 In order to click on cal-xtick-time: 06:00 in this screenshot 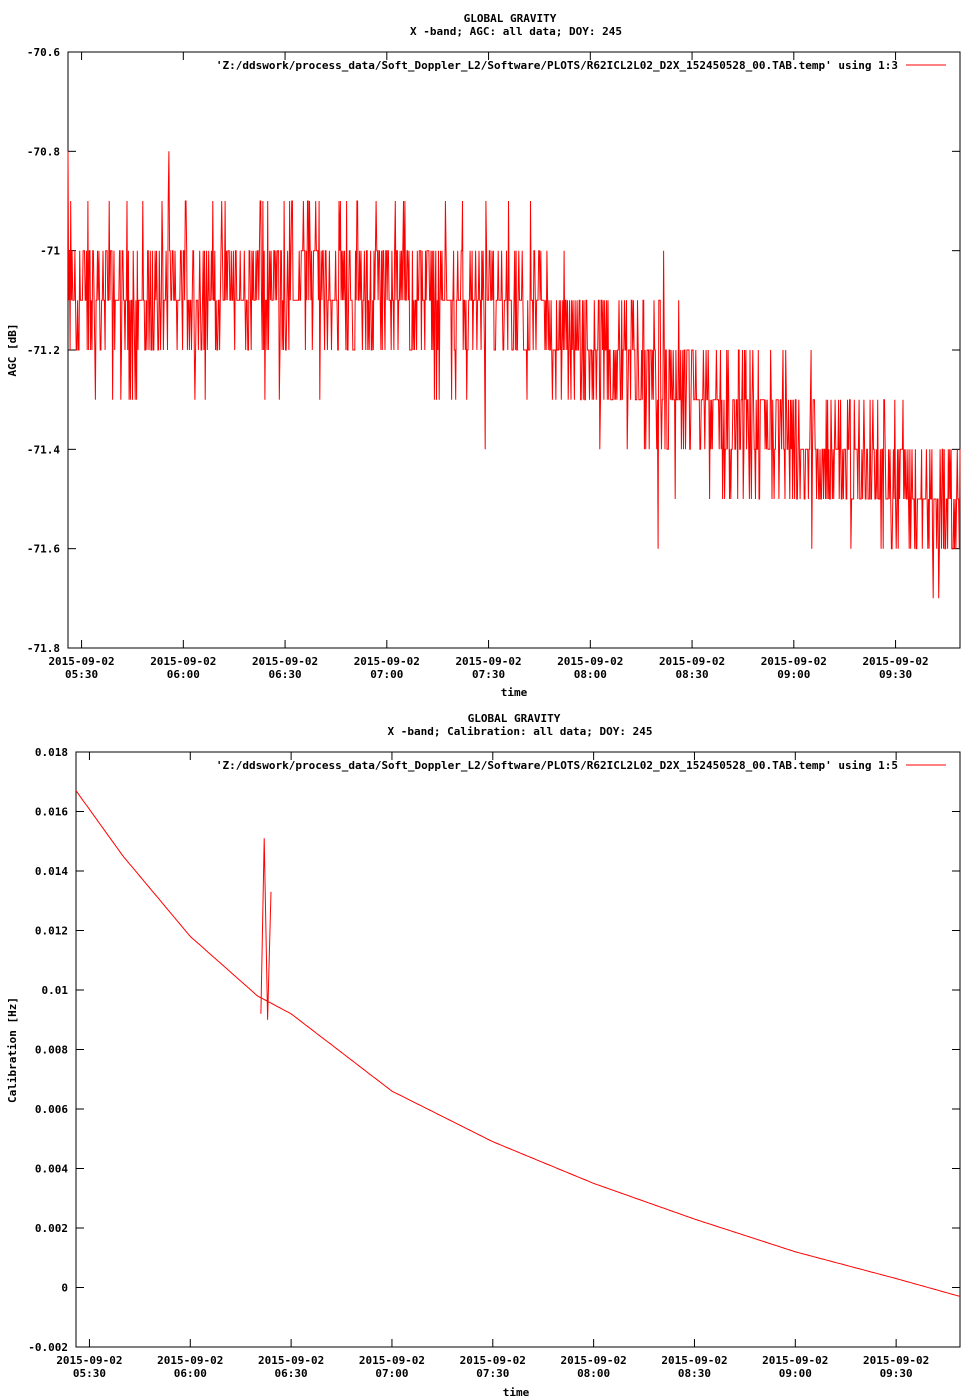, I will do `click(190, 1373)`.